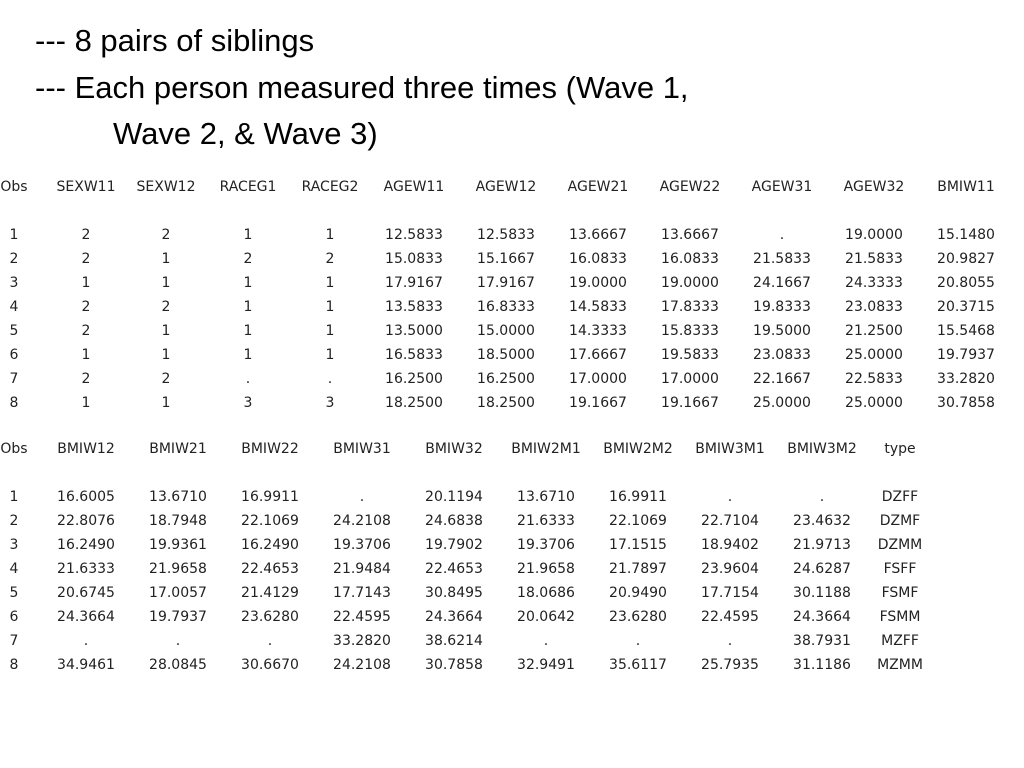 The height and width of the screenshot is (768, 1024). Describe the element at coordinates (874, 379) in the screenshot. I see `table-cell: 22.5833` at that location.